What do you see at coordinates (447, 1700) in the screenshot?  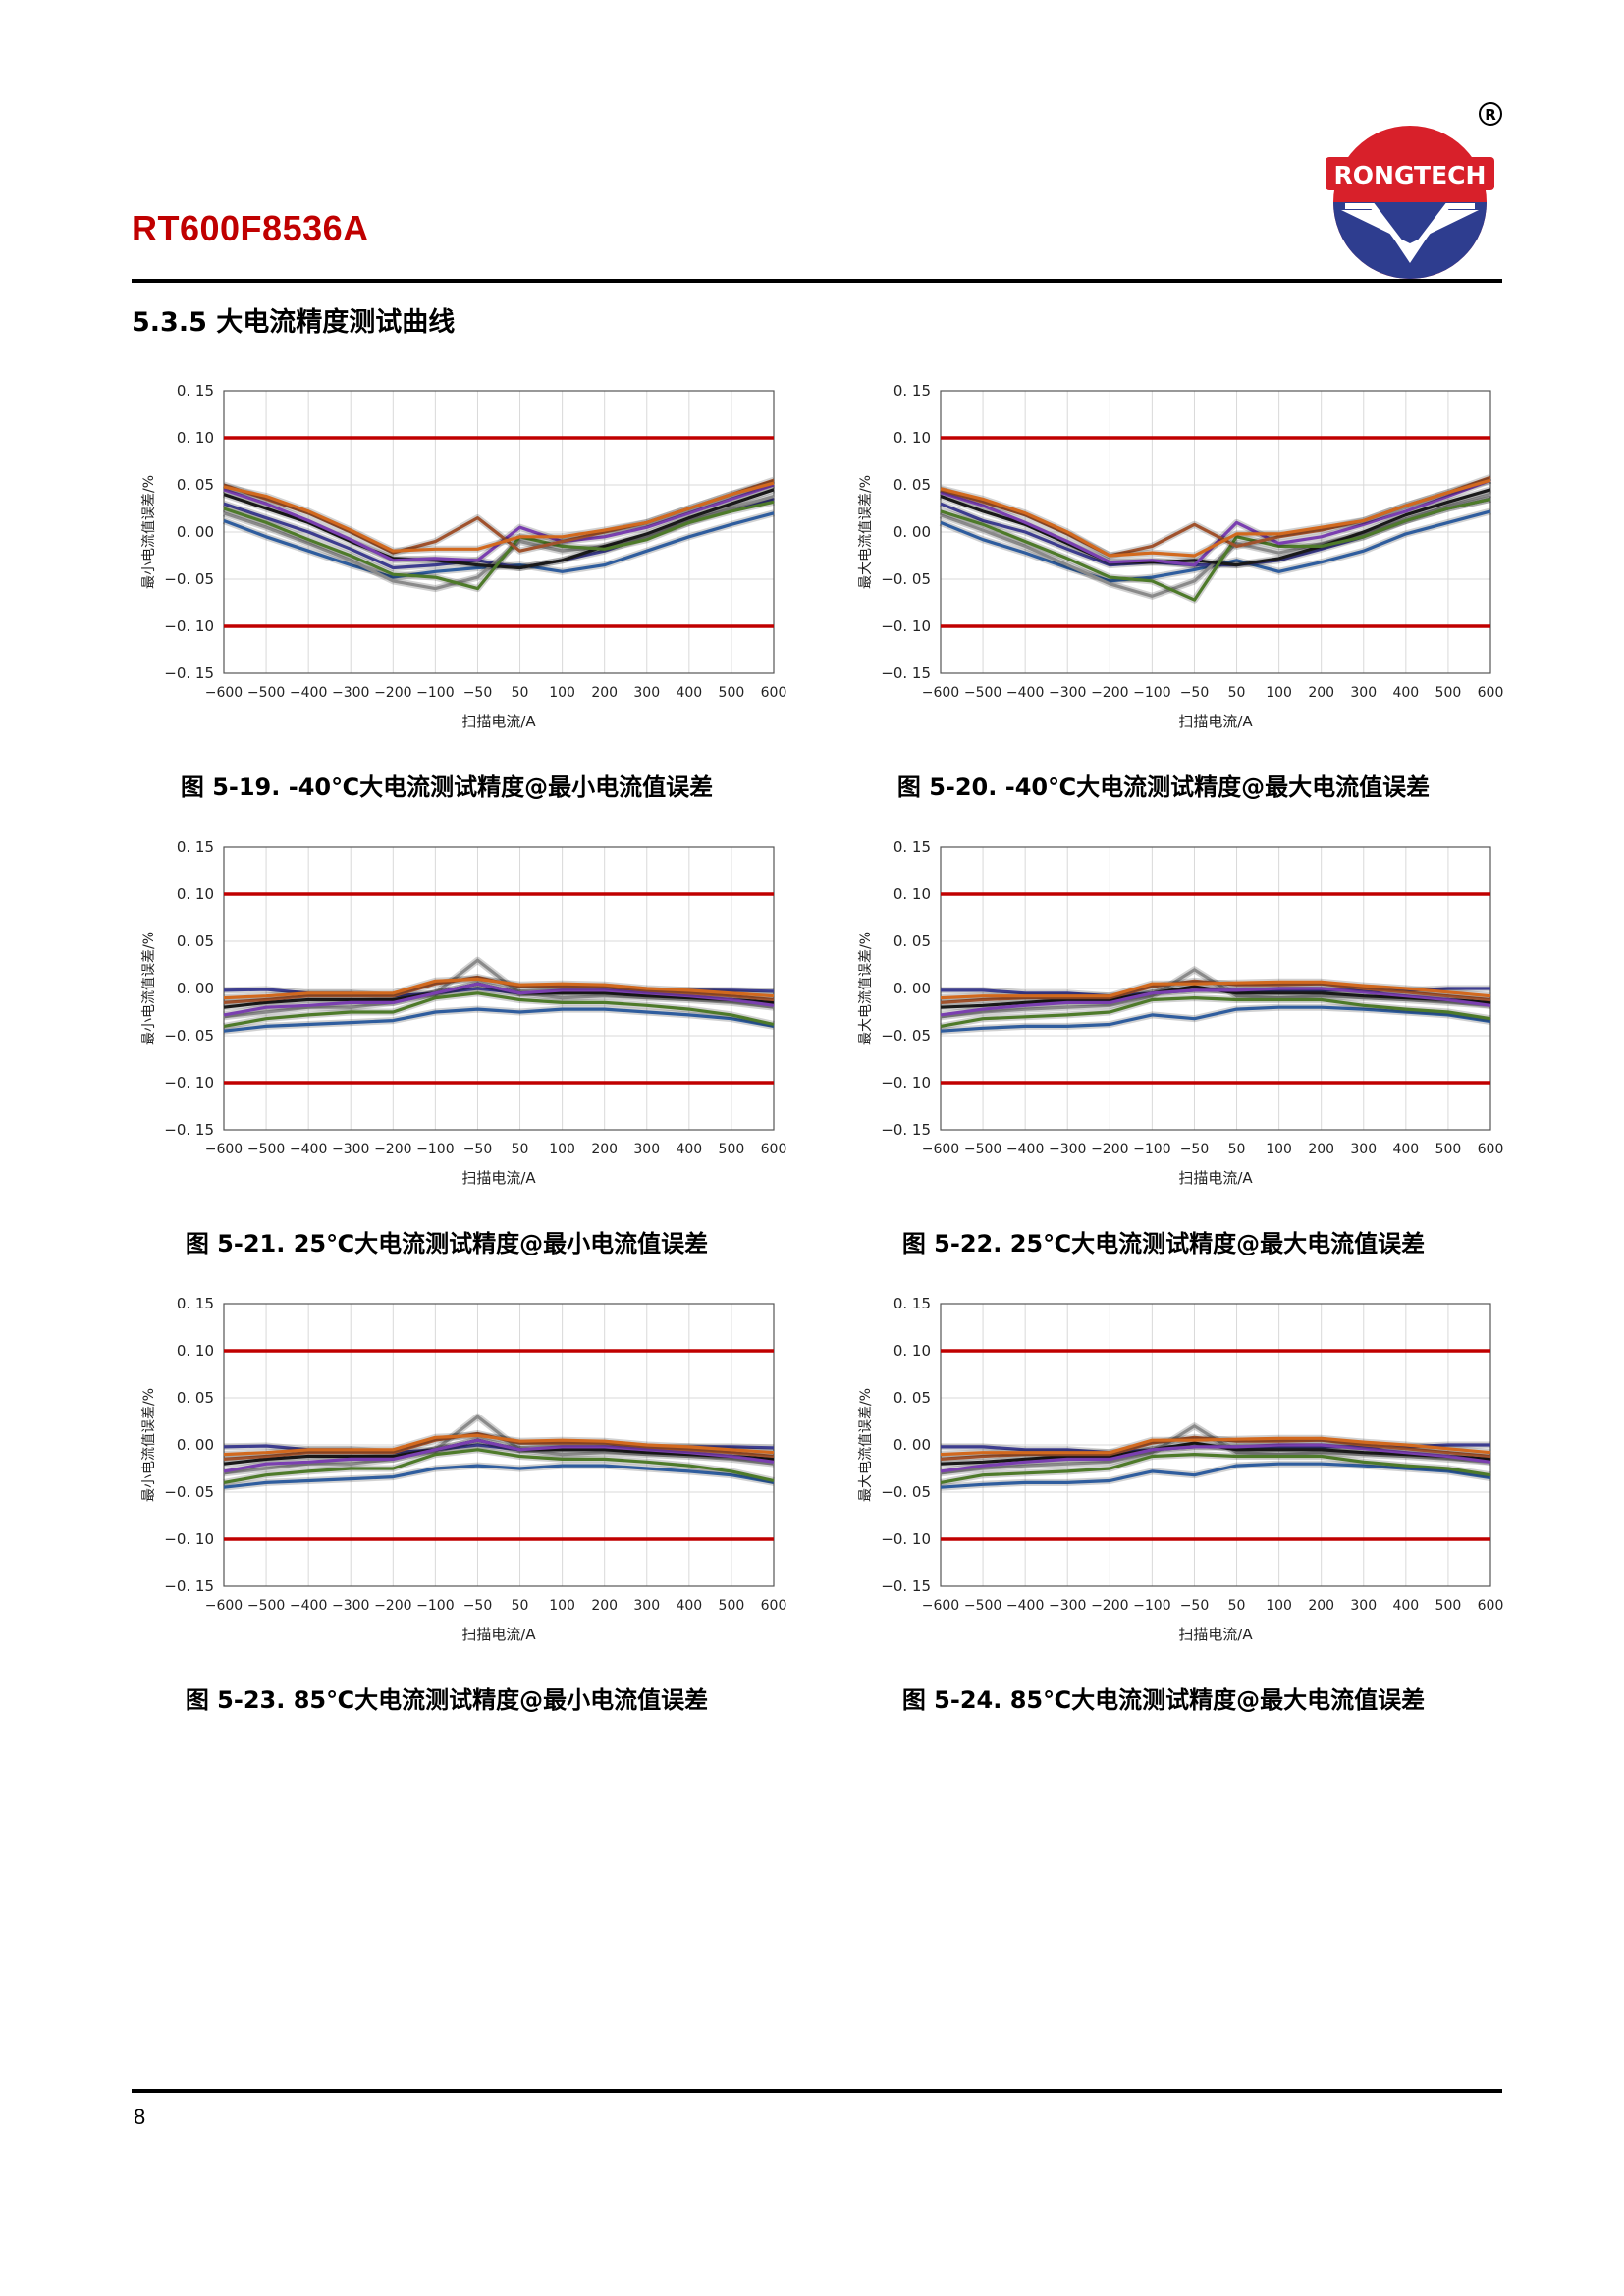 I see `caption-5-23: 图 5-23. 85℃大电流测试精度@最小电流值误差` at bounding box center [447, 1700].